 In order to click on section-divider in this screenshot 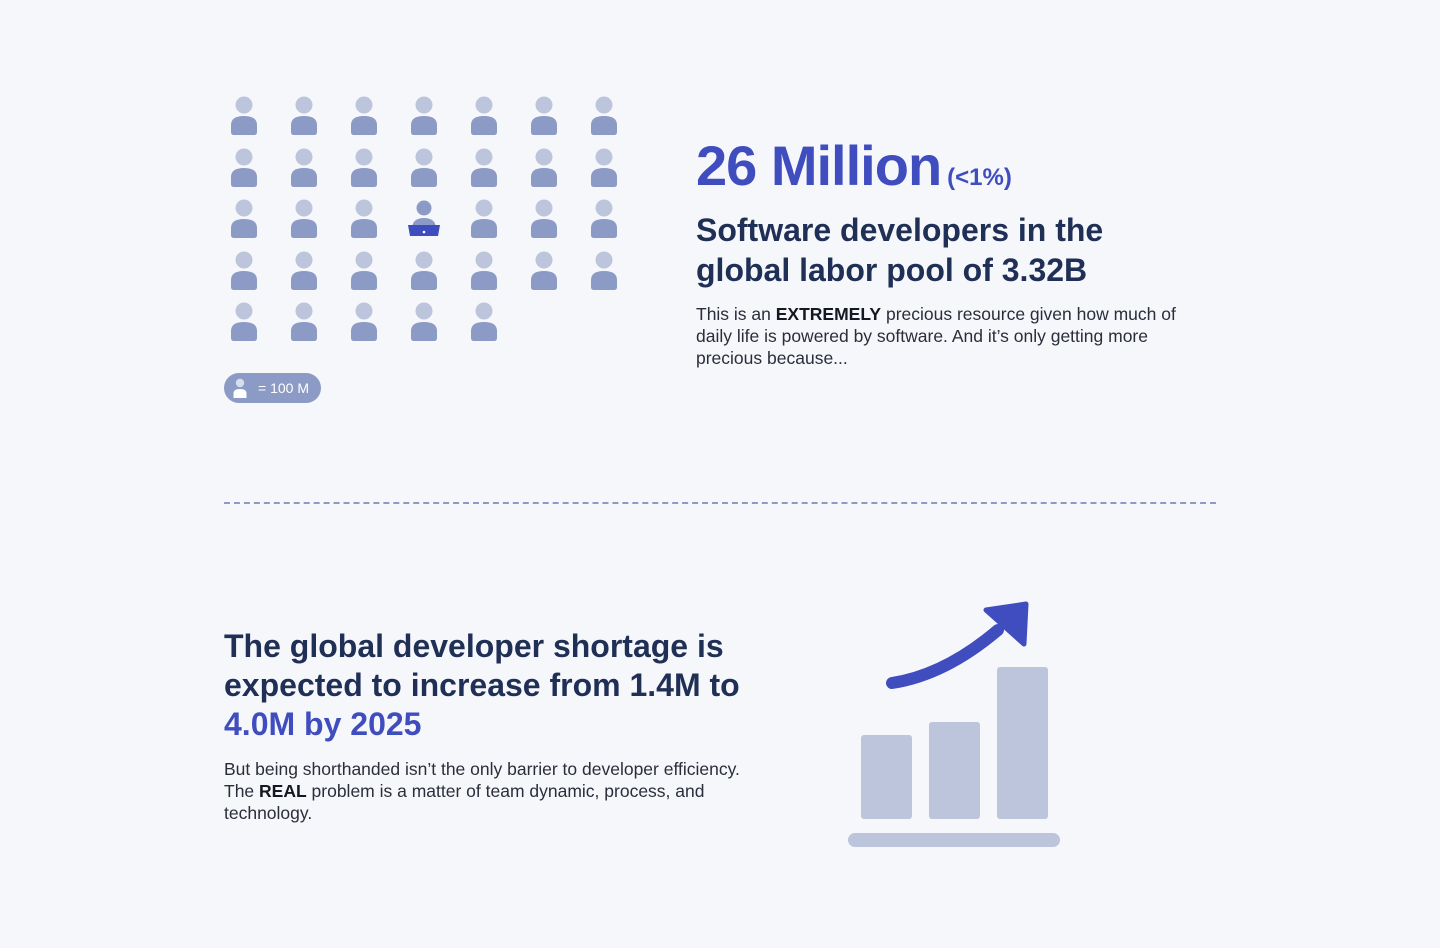, I will do `click(720, 503)`.